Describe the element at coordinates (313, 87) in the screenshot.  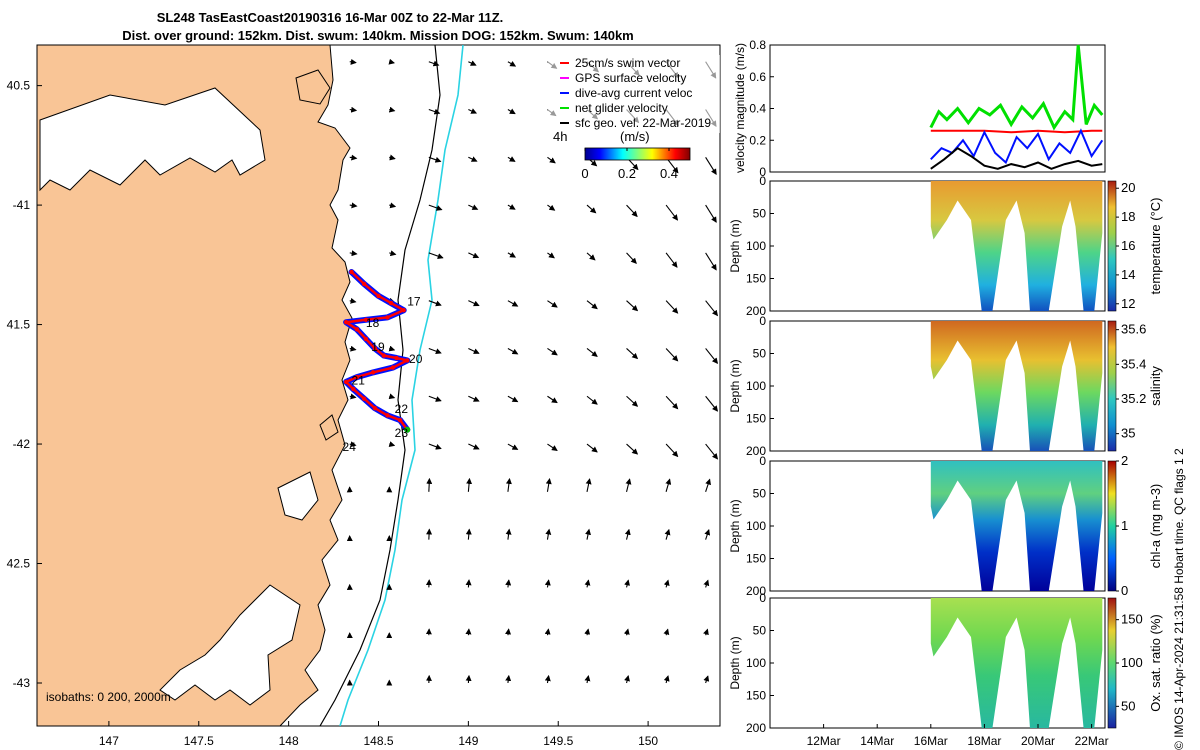
I see `island-north` at that location.